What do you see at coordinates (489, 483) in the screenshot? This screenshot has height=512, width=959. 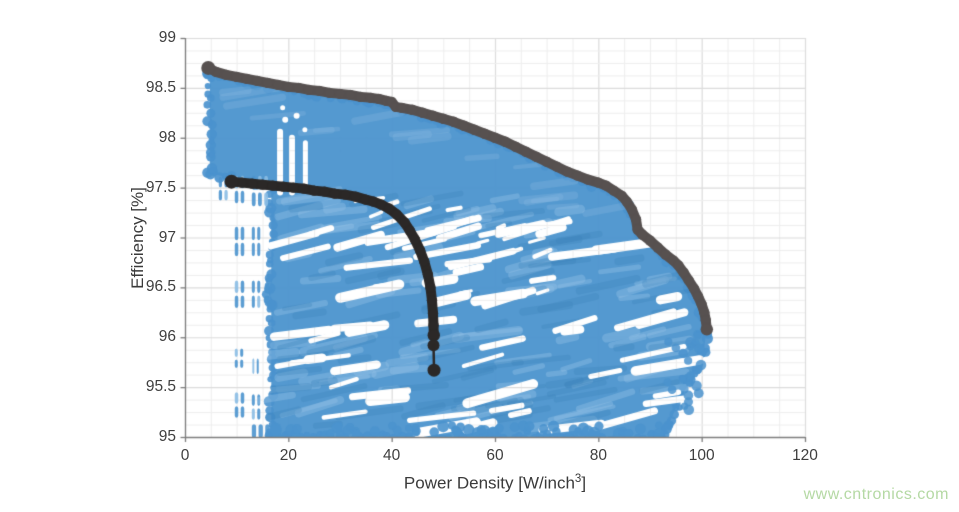 I see `x-axis-label-main: Power Density [W/inch` at bounding box center [489, 483].